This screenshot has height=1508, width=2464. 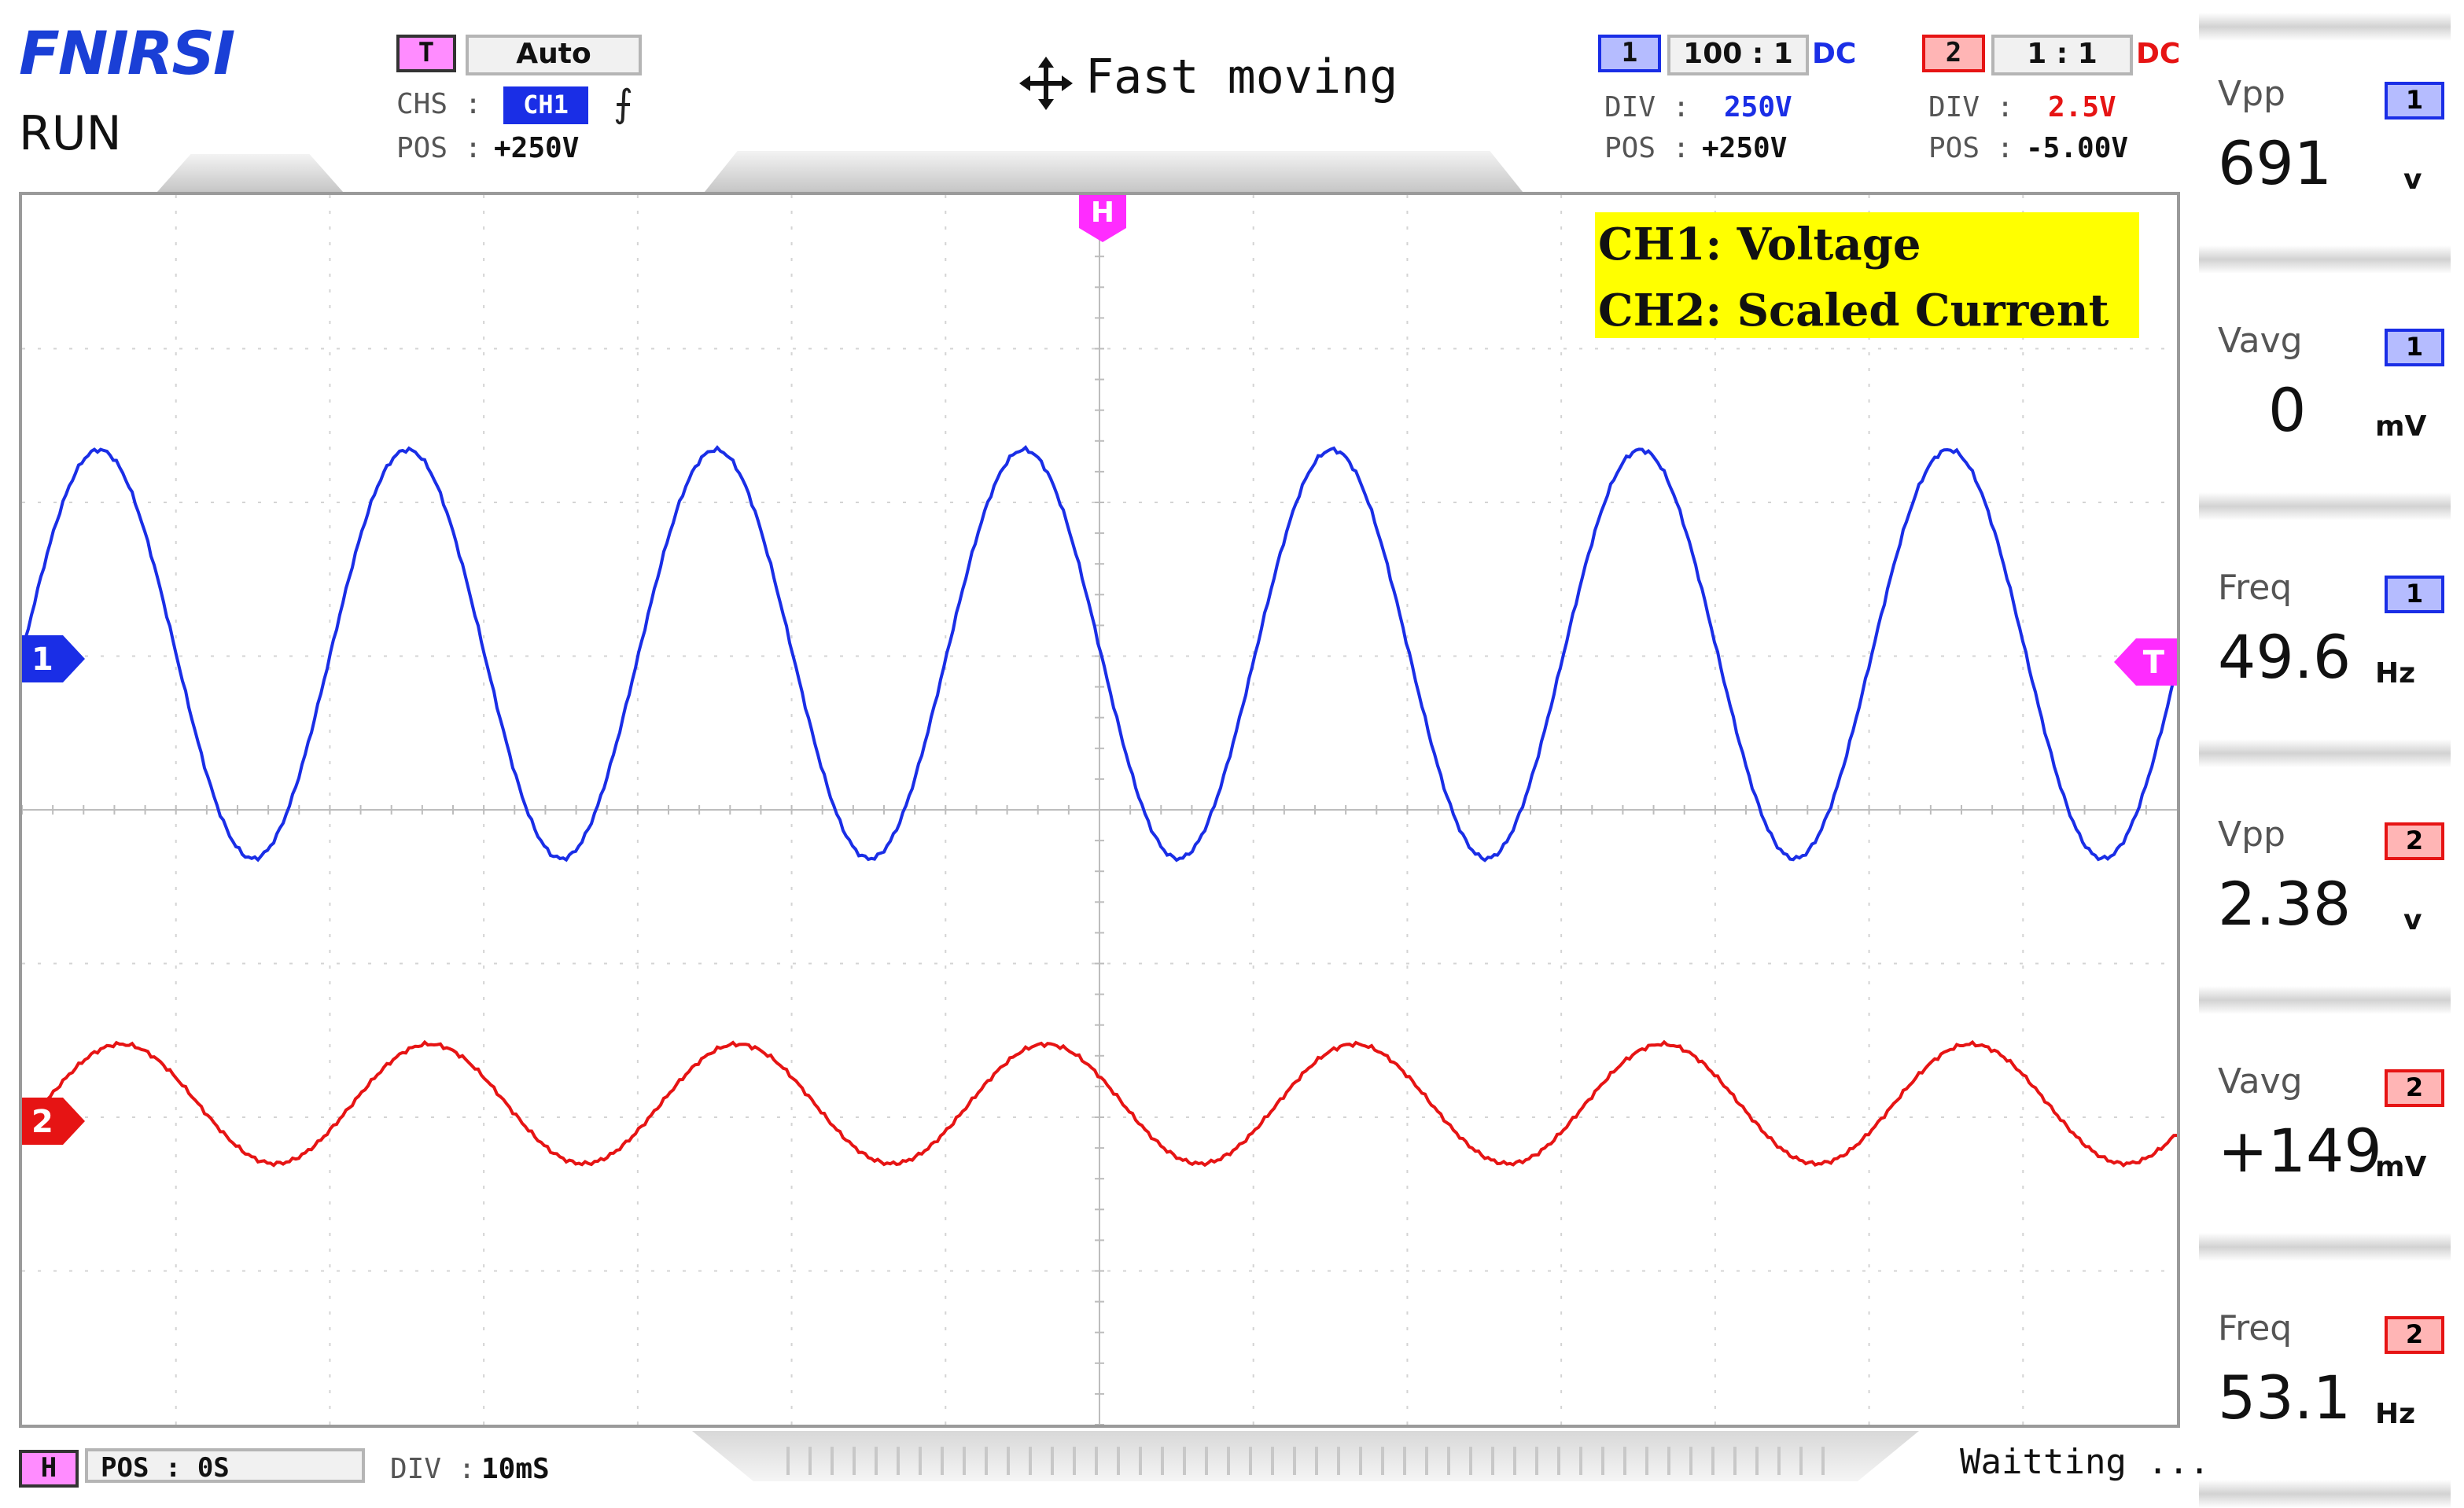 I want to click on measure-value-1: 691, so click(x=2275, y=164).